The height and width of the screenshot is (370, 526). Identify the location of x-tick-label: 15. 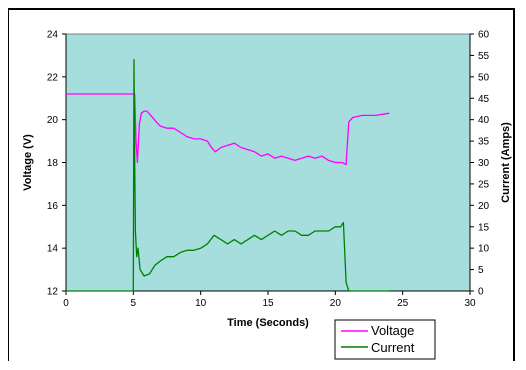
(268, 303).